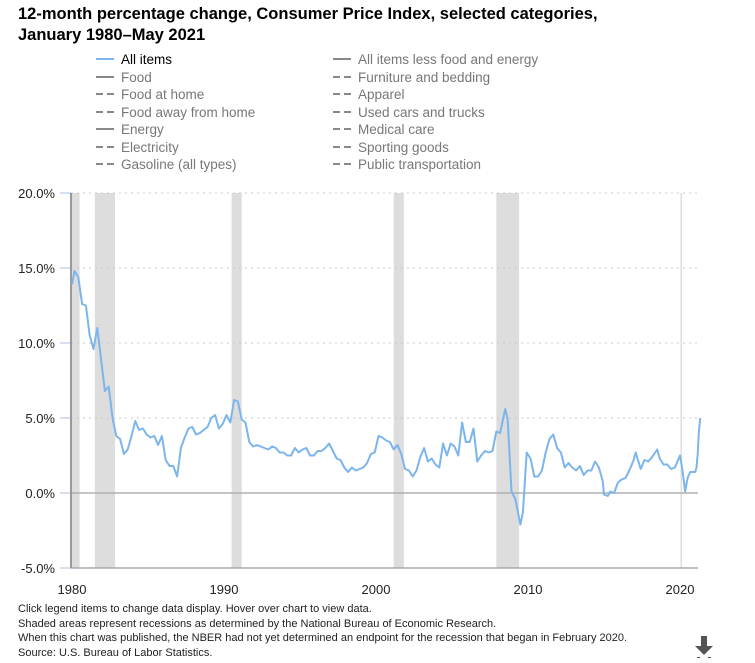 This screenshot has height=663, width=755. I want to click on x-tick-label: 1990, so click(224, 589).